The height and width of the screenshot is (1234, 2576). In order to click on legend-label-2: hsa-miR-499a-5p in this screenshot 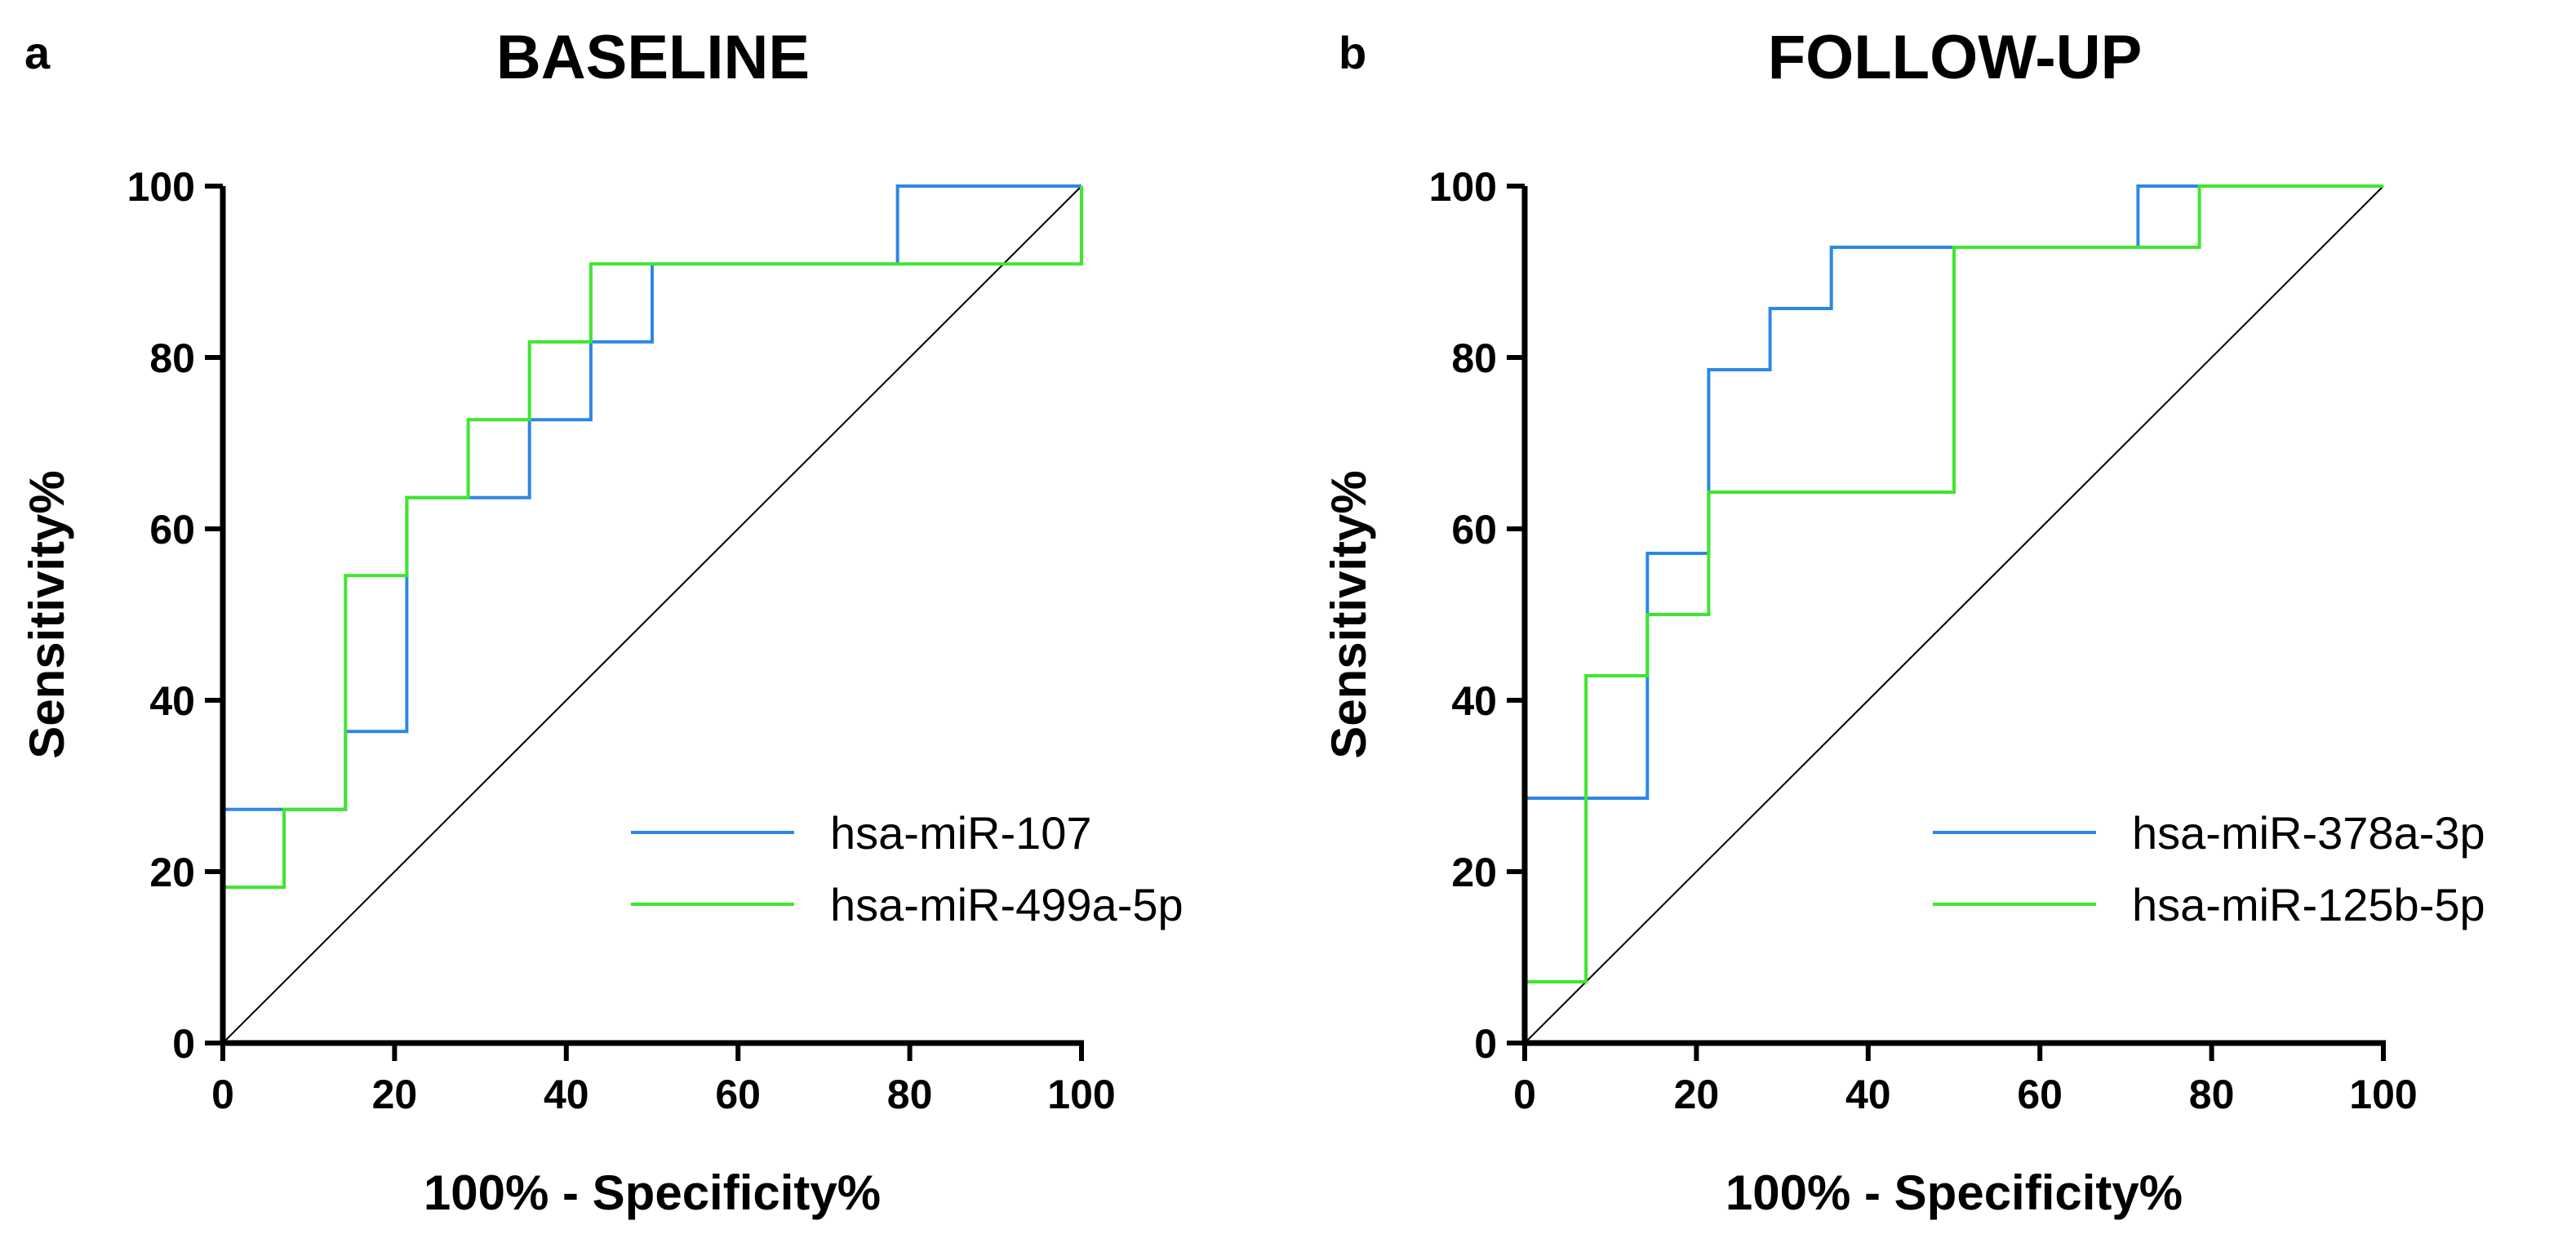, I will do `click(1007, 905)`.